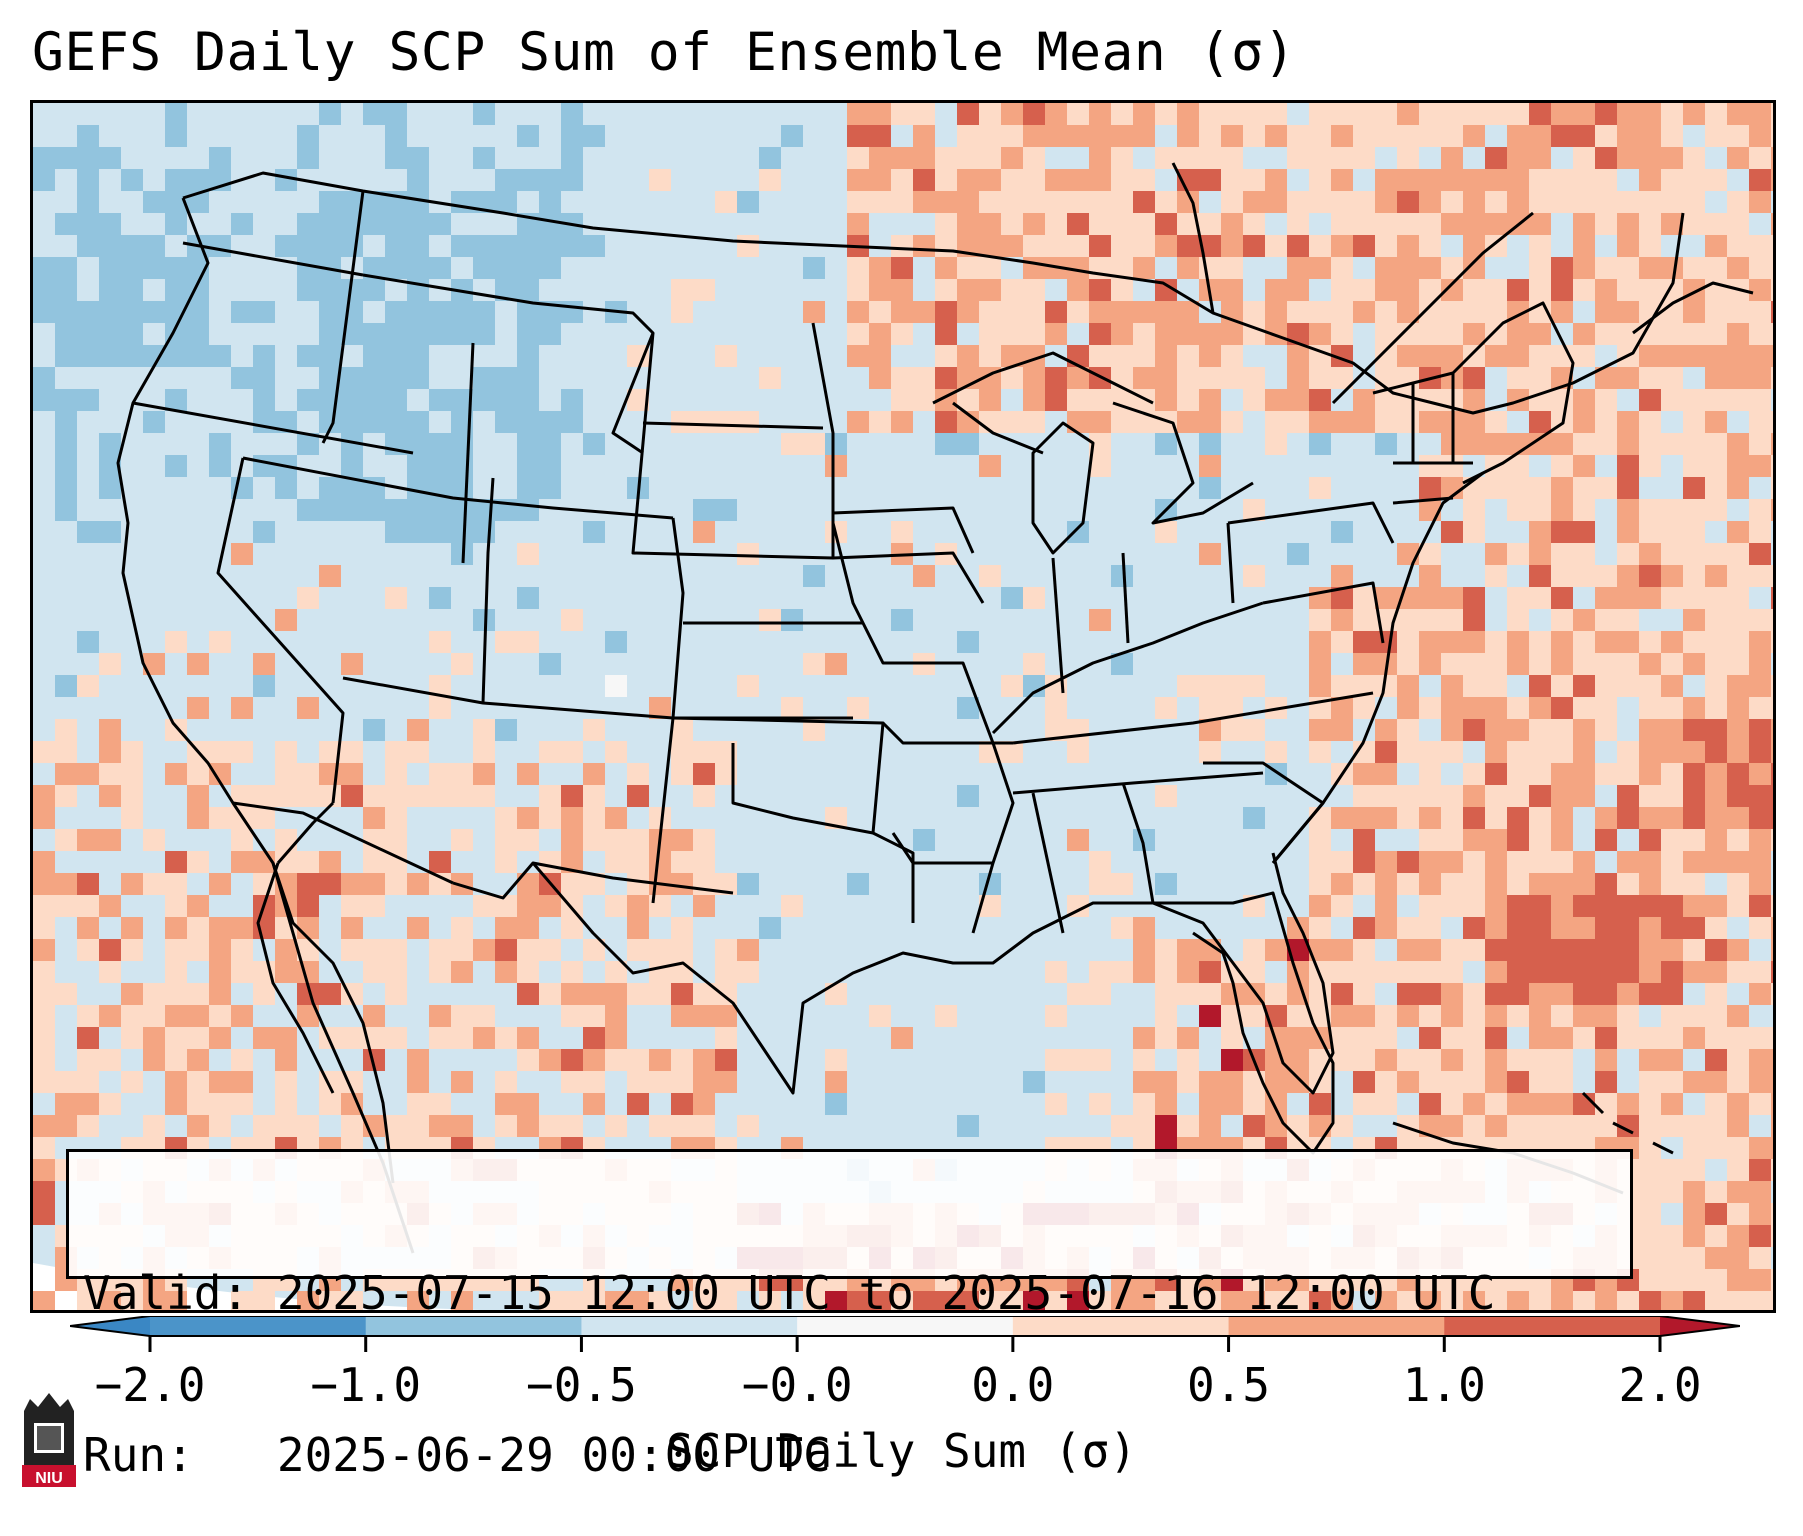 The height and width of the screenshot is (1536, 1803). I want to click on az-ca-line, so click(305, 832).